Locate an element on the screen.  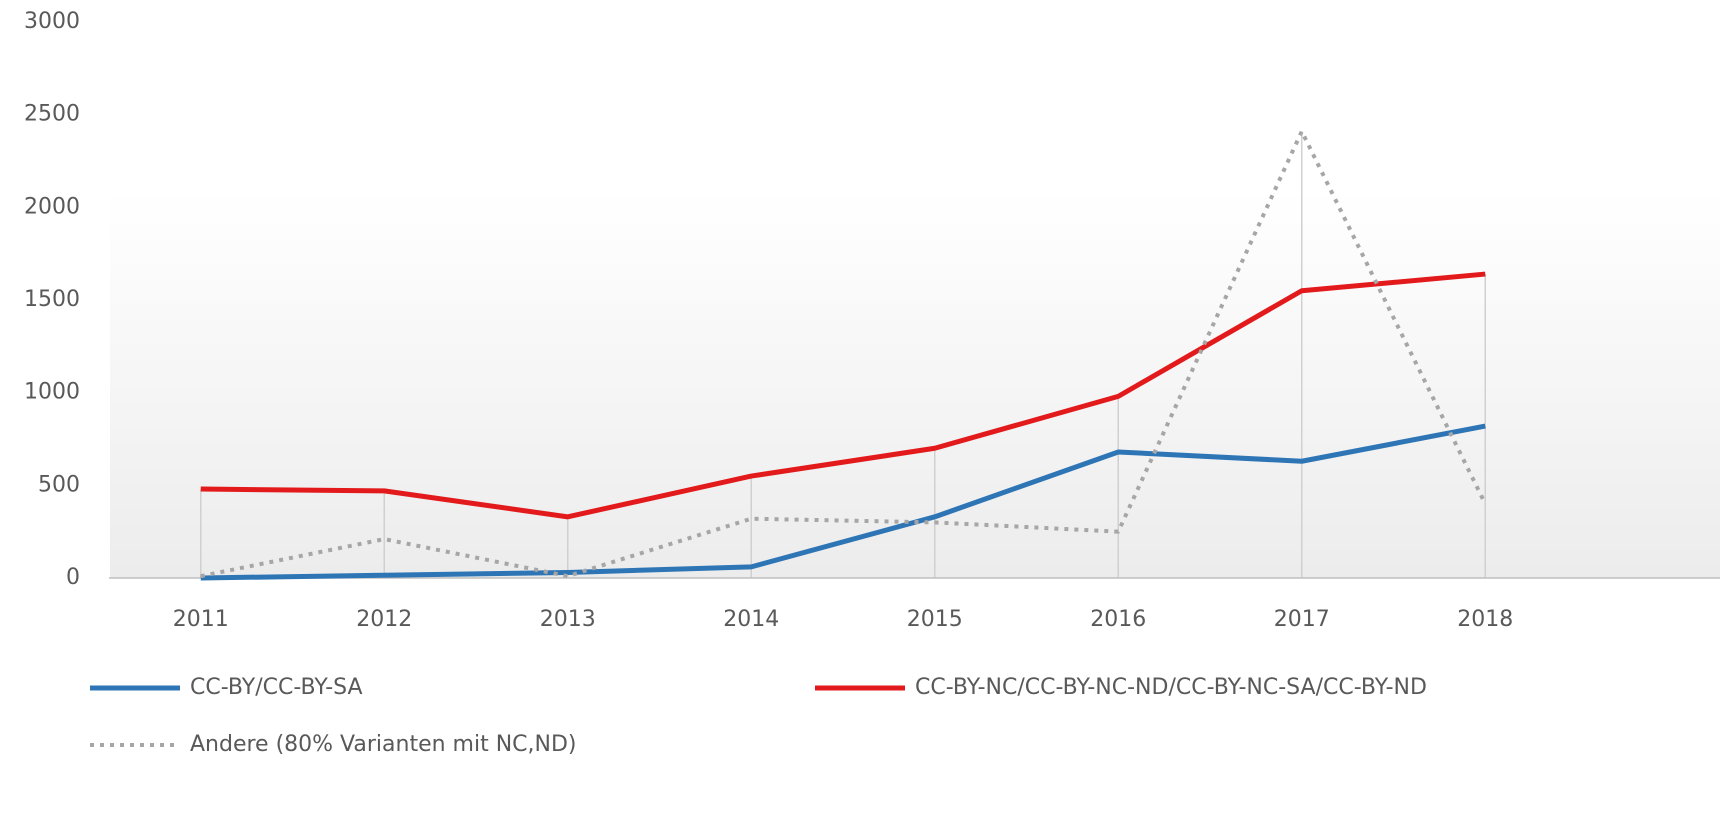
y-tick-label: 3000 is located at coordinates (52, 21).